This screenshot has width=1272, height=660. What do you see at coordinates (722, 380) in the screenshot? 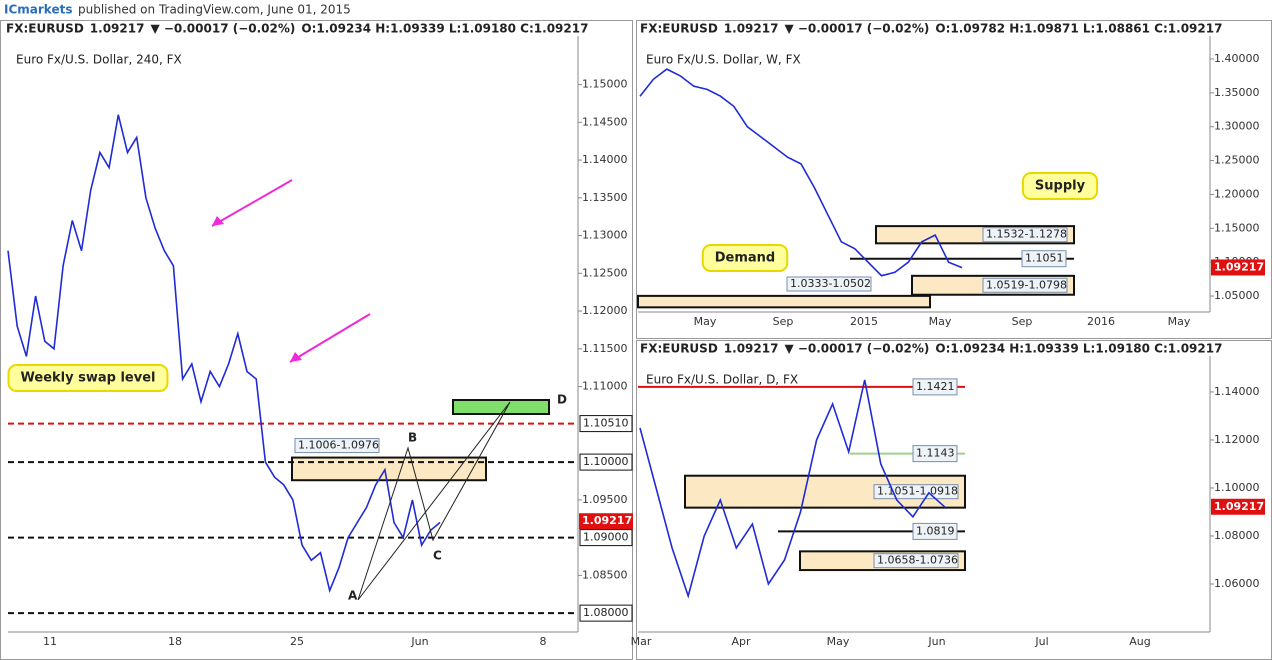
I see `chart-title: Euro Fx/U.S. Dollar, D, FX` at bounding box center [722, 380].